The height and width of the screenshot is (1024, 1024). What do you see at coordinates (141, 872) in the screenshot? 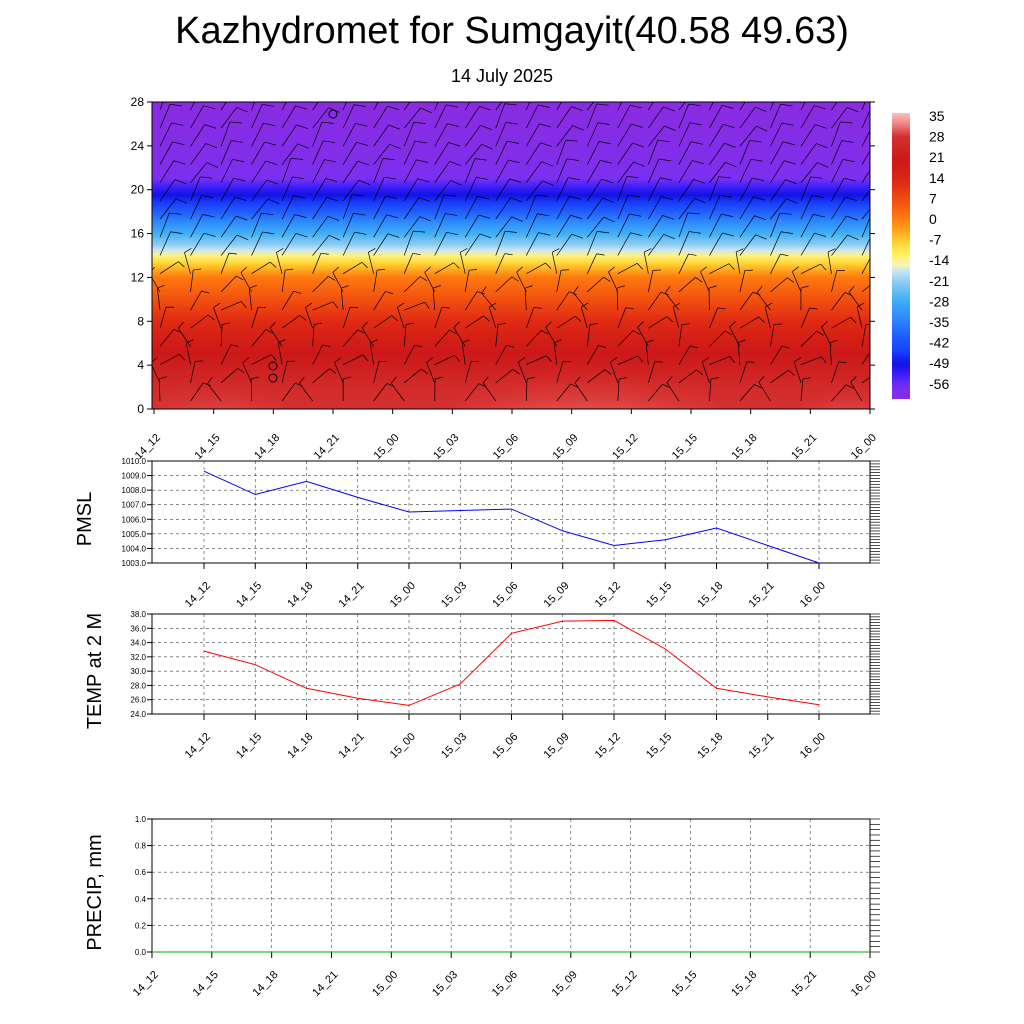
I see `y-tick-label: 0.6` at bounding box center [141, 872].